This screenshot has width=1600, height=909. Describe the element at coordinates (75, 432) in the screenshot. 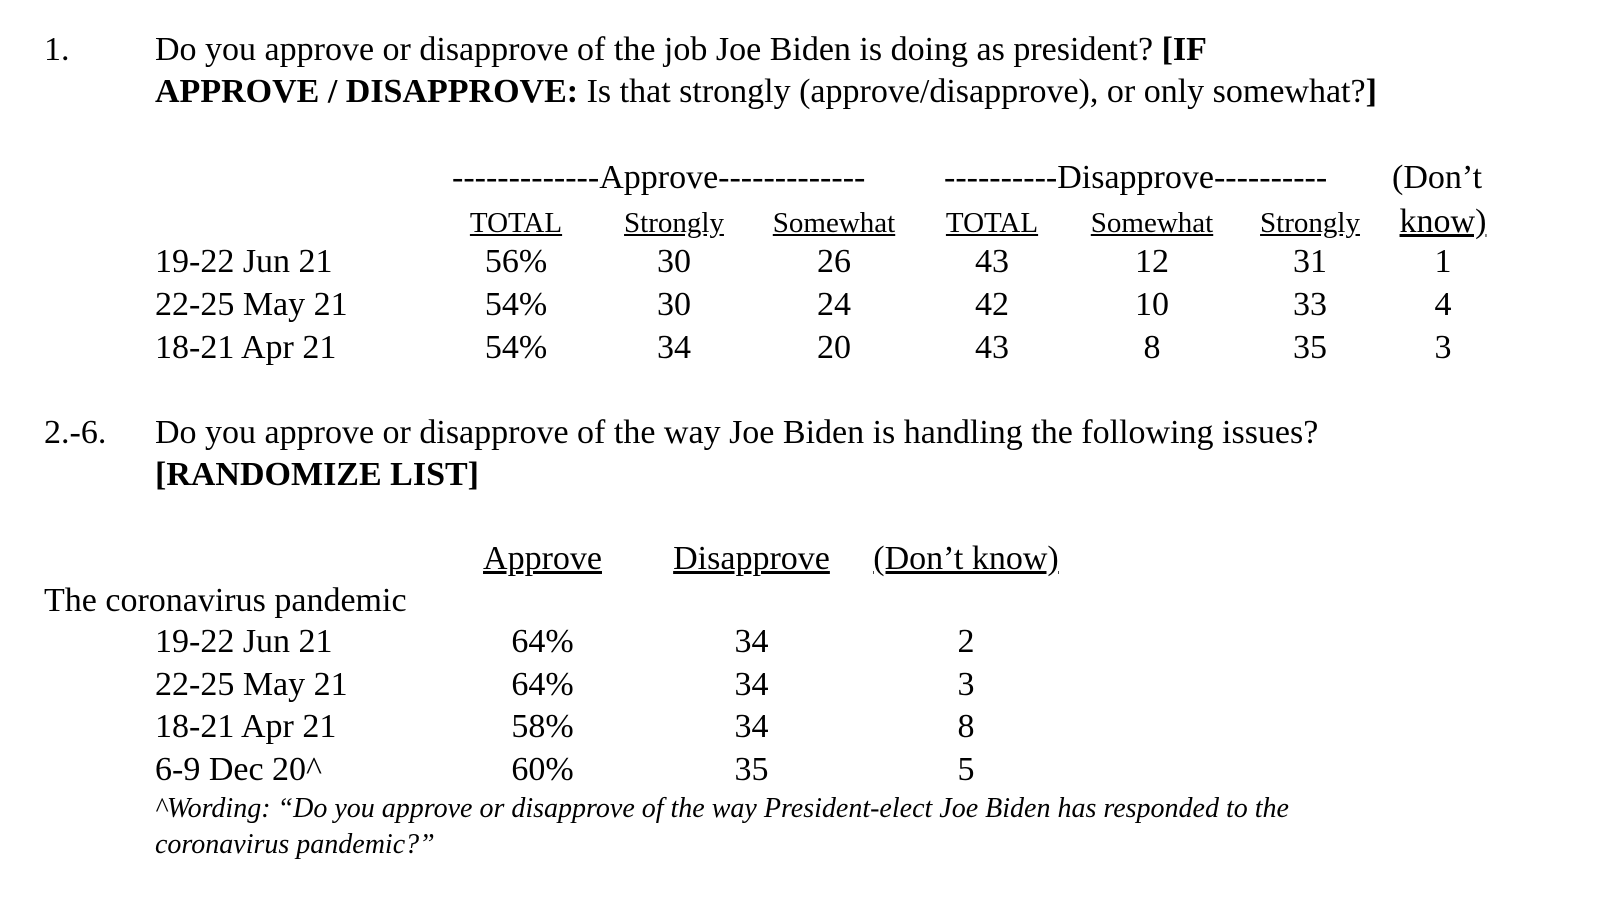

I see `question-2-number: 2.-6.` at that location.